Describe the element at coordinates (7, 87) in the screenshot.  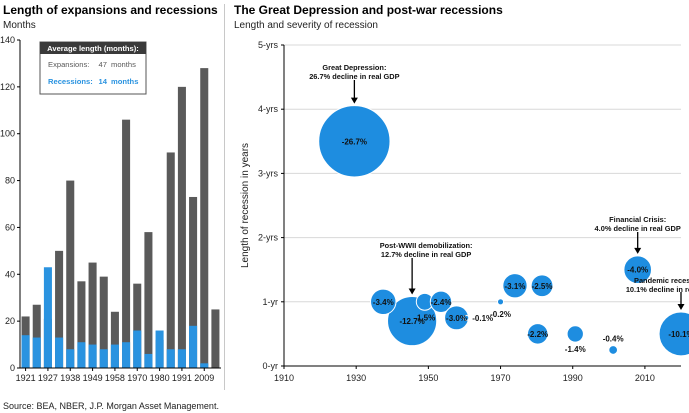
I see `y-tick-label: 120` at that location.